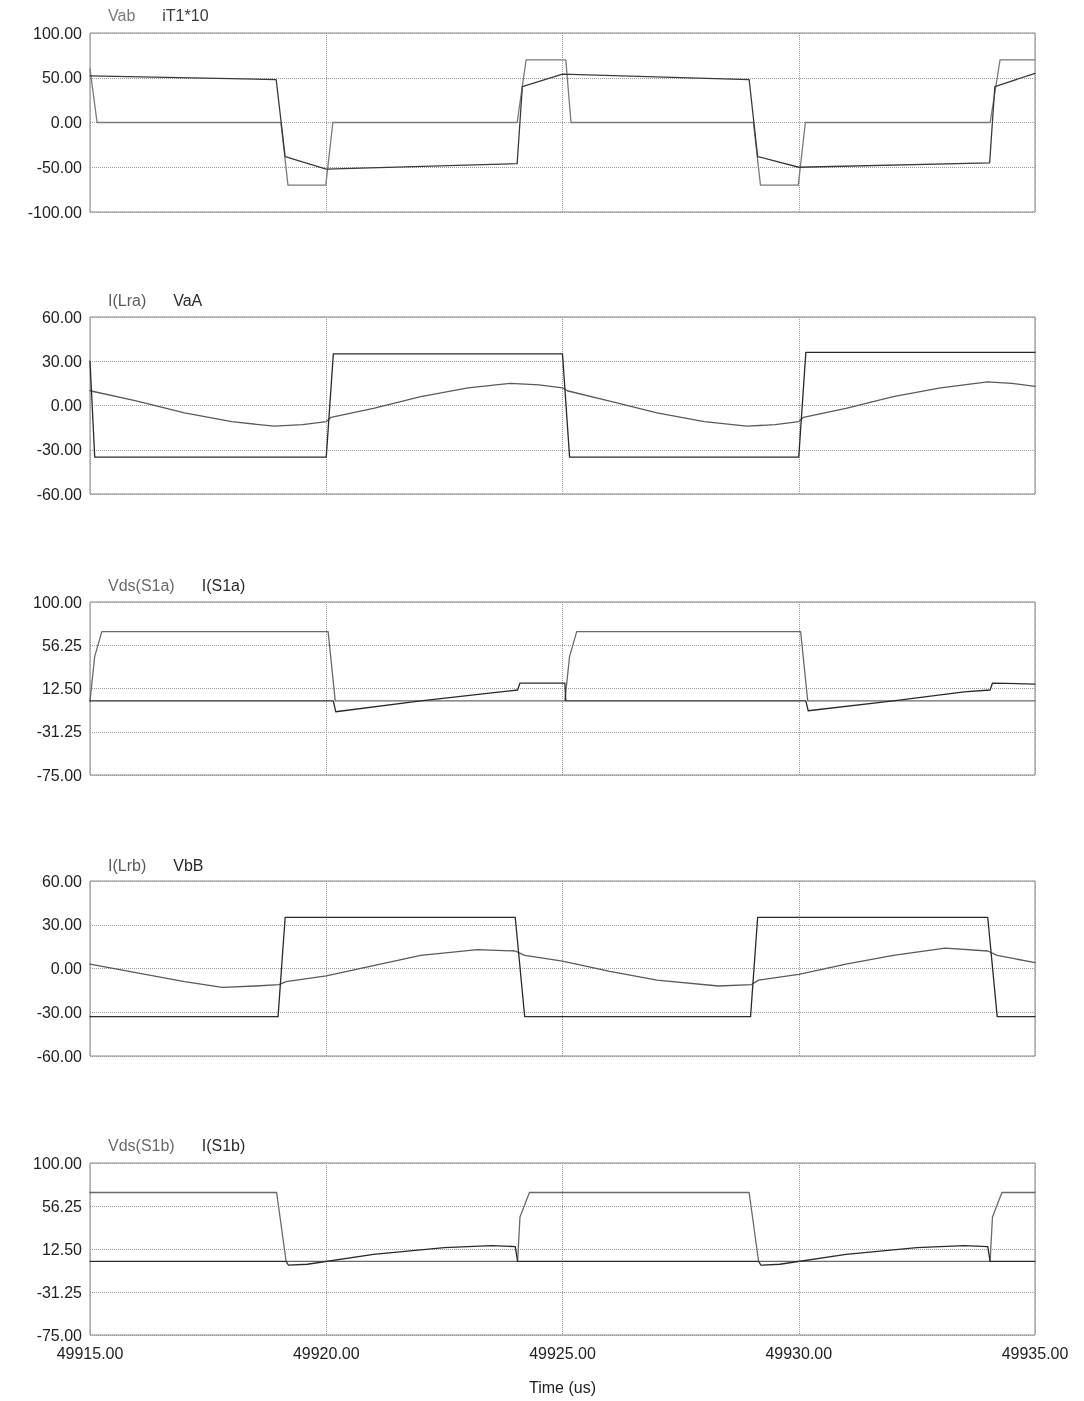 The image size is (1084, 1401). I want to click on x-tick-label: 49925.00, so click(562, 1353).